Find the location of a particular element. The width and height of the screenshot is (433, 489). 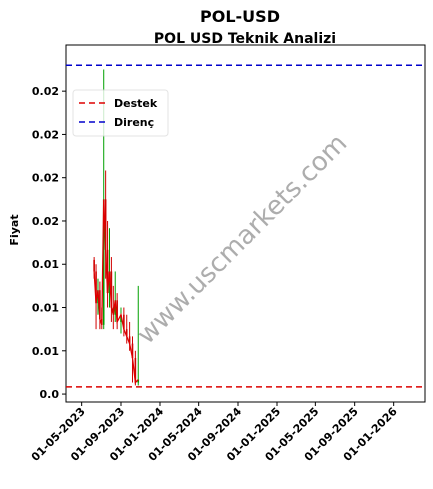

y-tick-label: 0.0 is located at coordinates (50, 394).